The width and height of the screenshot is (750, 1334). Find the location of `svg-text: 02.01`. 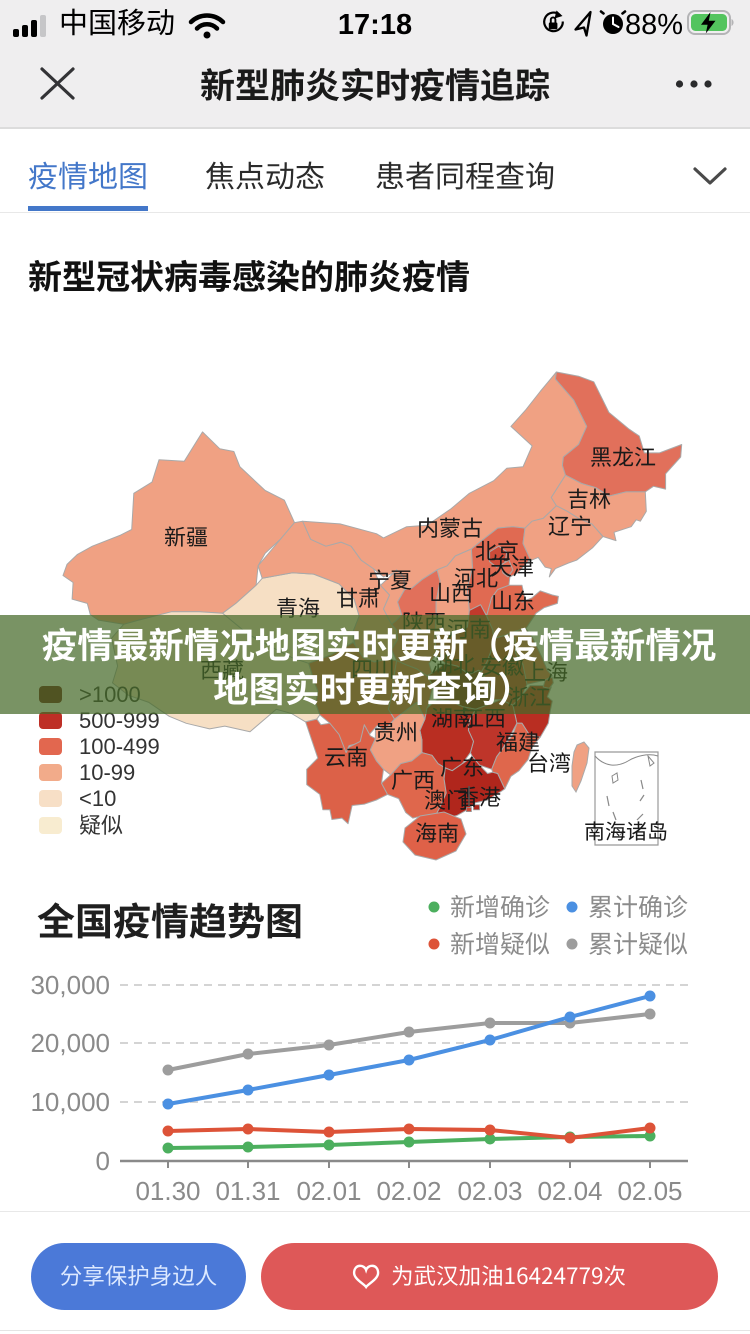

svg-text: 02.01 is located at coordinates (328, 1191).